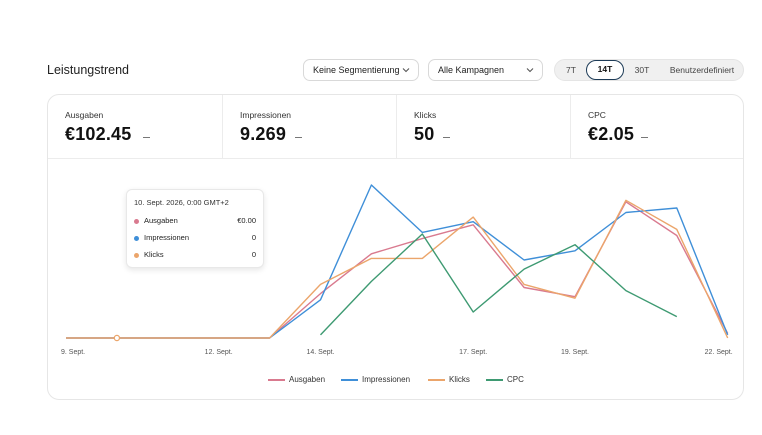 The width and height of the screenshot is (762, 435). What do you see at coordinates (459, 379) in the screenshot?
I see `legend-label: Klicks` at bounding box center [459, 379].